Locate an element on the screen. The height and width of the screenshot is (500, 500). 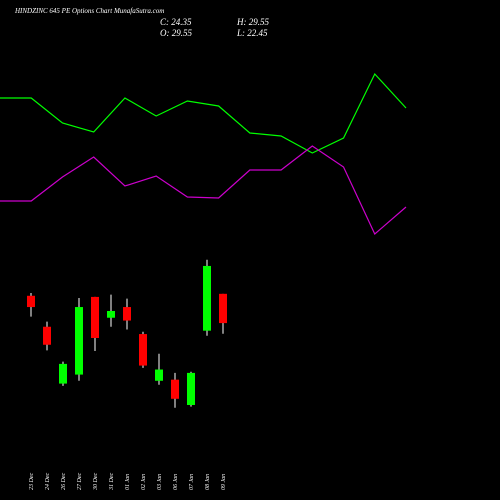
x-tick-label: 07 Jan is located at coordinates (192, 482).